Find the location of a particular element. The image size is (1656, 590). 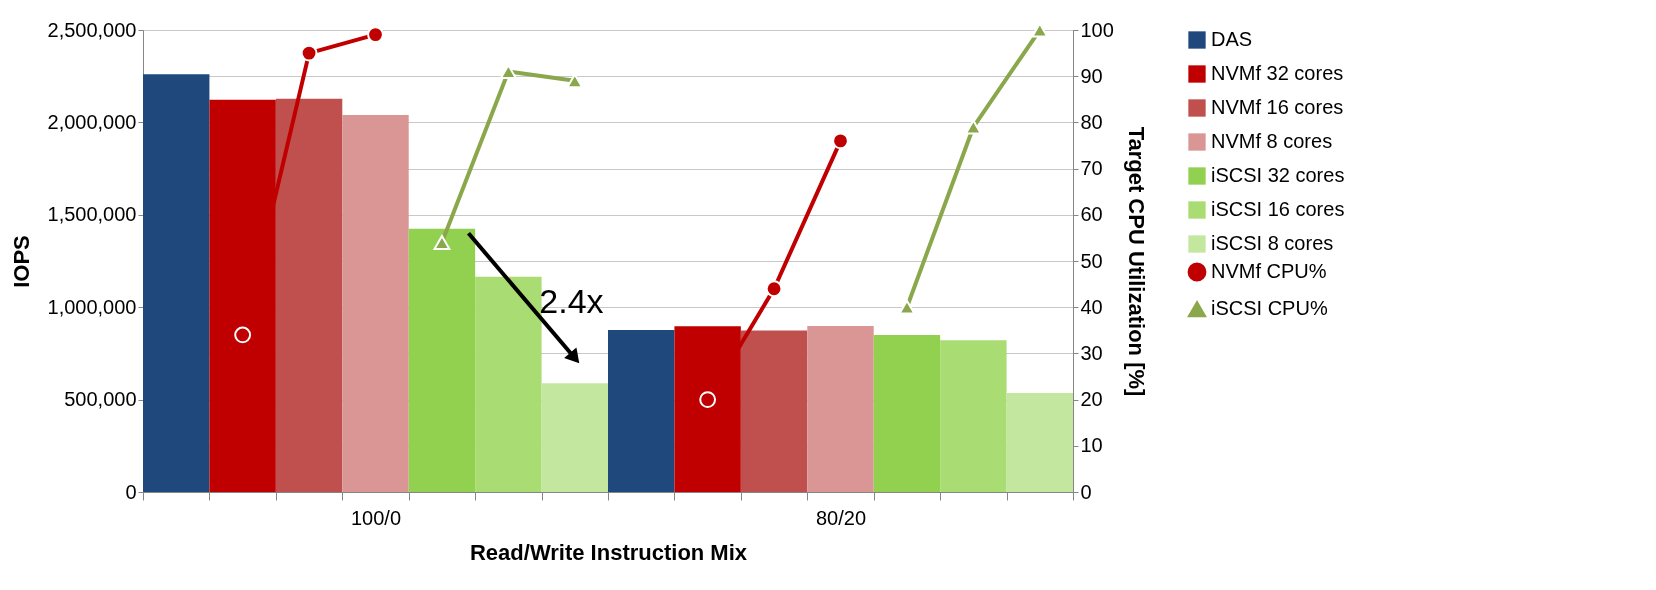

legend-label: iSCSI 8 cores is located at coordinates (1272, 243).